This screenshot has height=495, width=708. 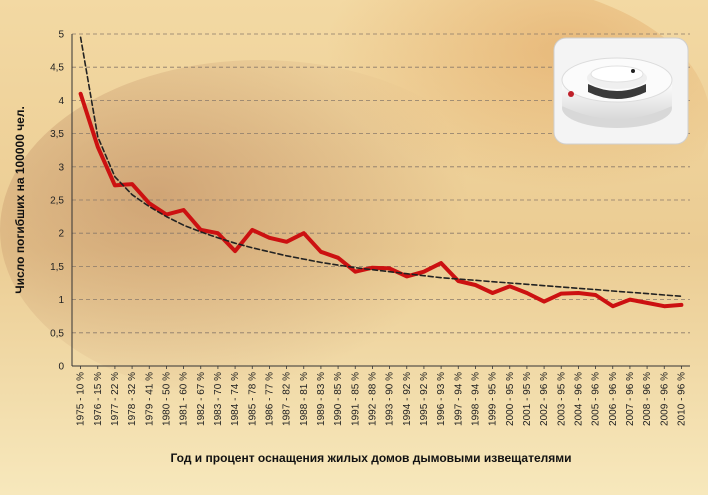 I want to click on x-tick-label: 1977 - 22 %, so click(x=115, y=399).